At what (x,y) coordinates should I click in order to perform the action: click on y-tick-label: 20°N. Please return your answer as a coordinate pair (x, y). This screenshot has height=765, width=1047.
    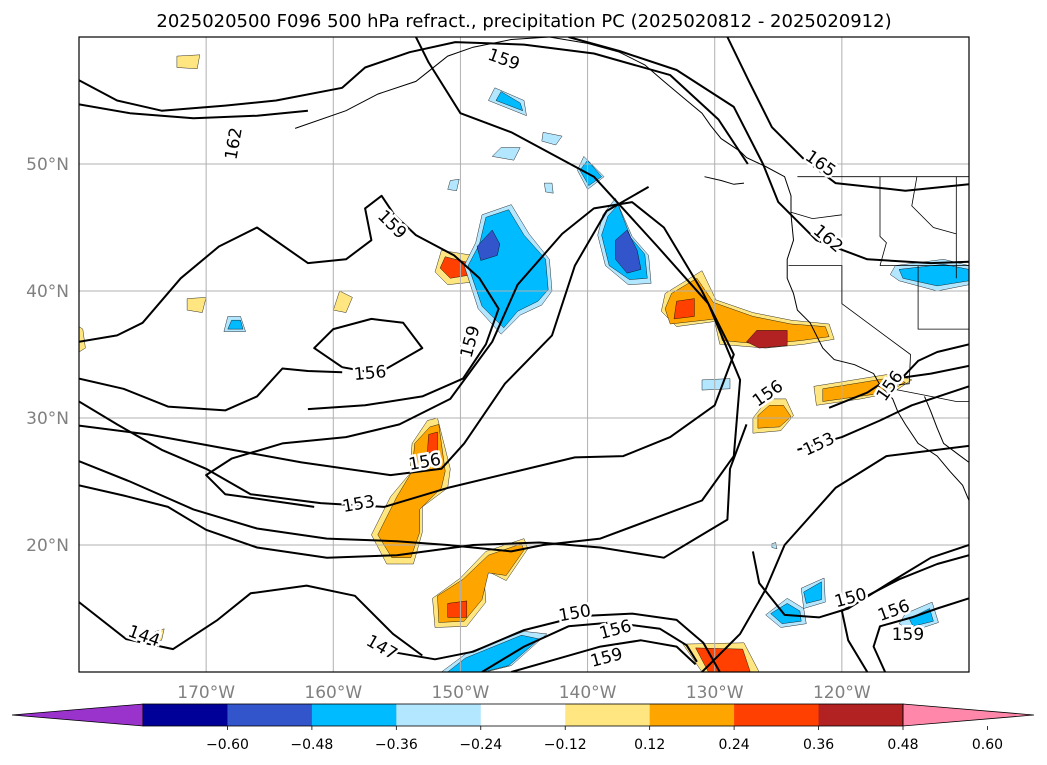
    Looking at the image, I should click on (47, 546).